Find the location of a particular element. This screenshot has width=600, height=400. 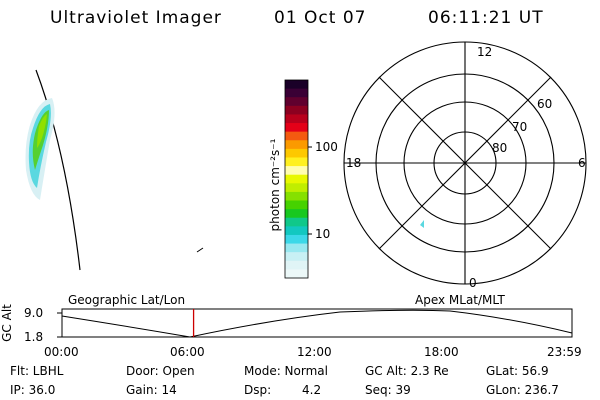

lat-label-80: 80 is located at coordinates (500, 148).